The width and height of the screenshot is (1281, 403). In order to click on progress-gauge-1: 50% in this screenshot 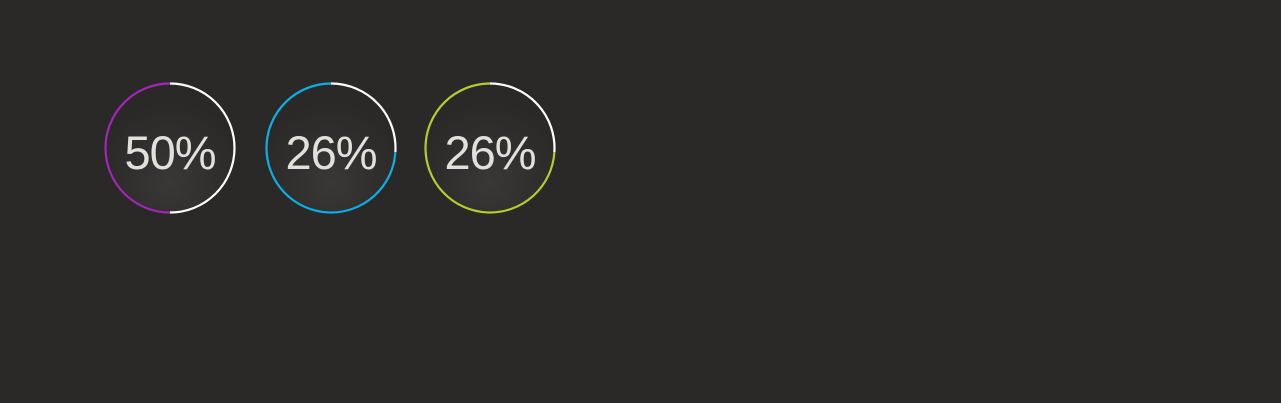, I will do `click(170, 148)`.